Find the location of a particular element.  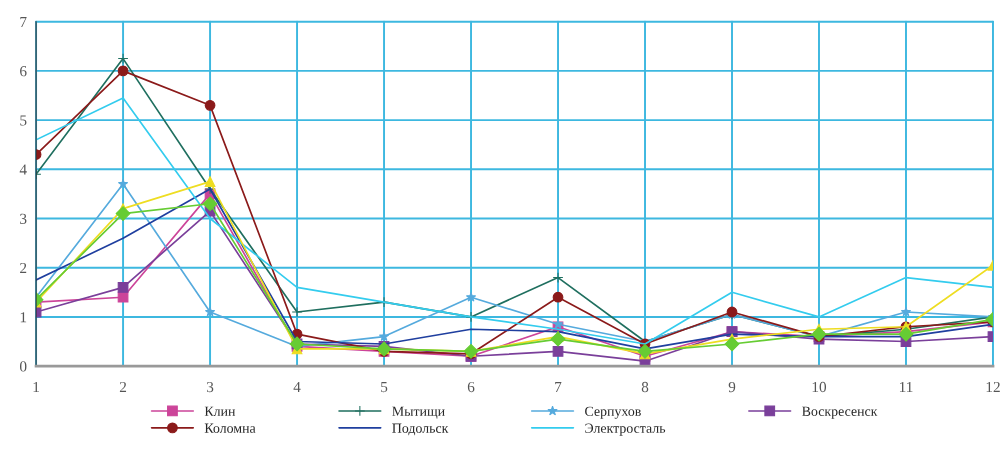

x-tick-label: 9 is located at coordinates (732, 387).